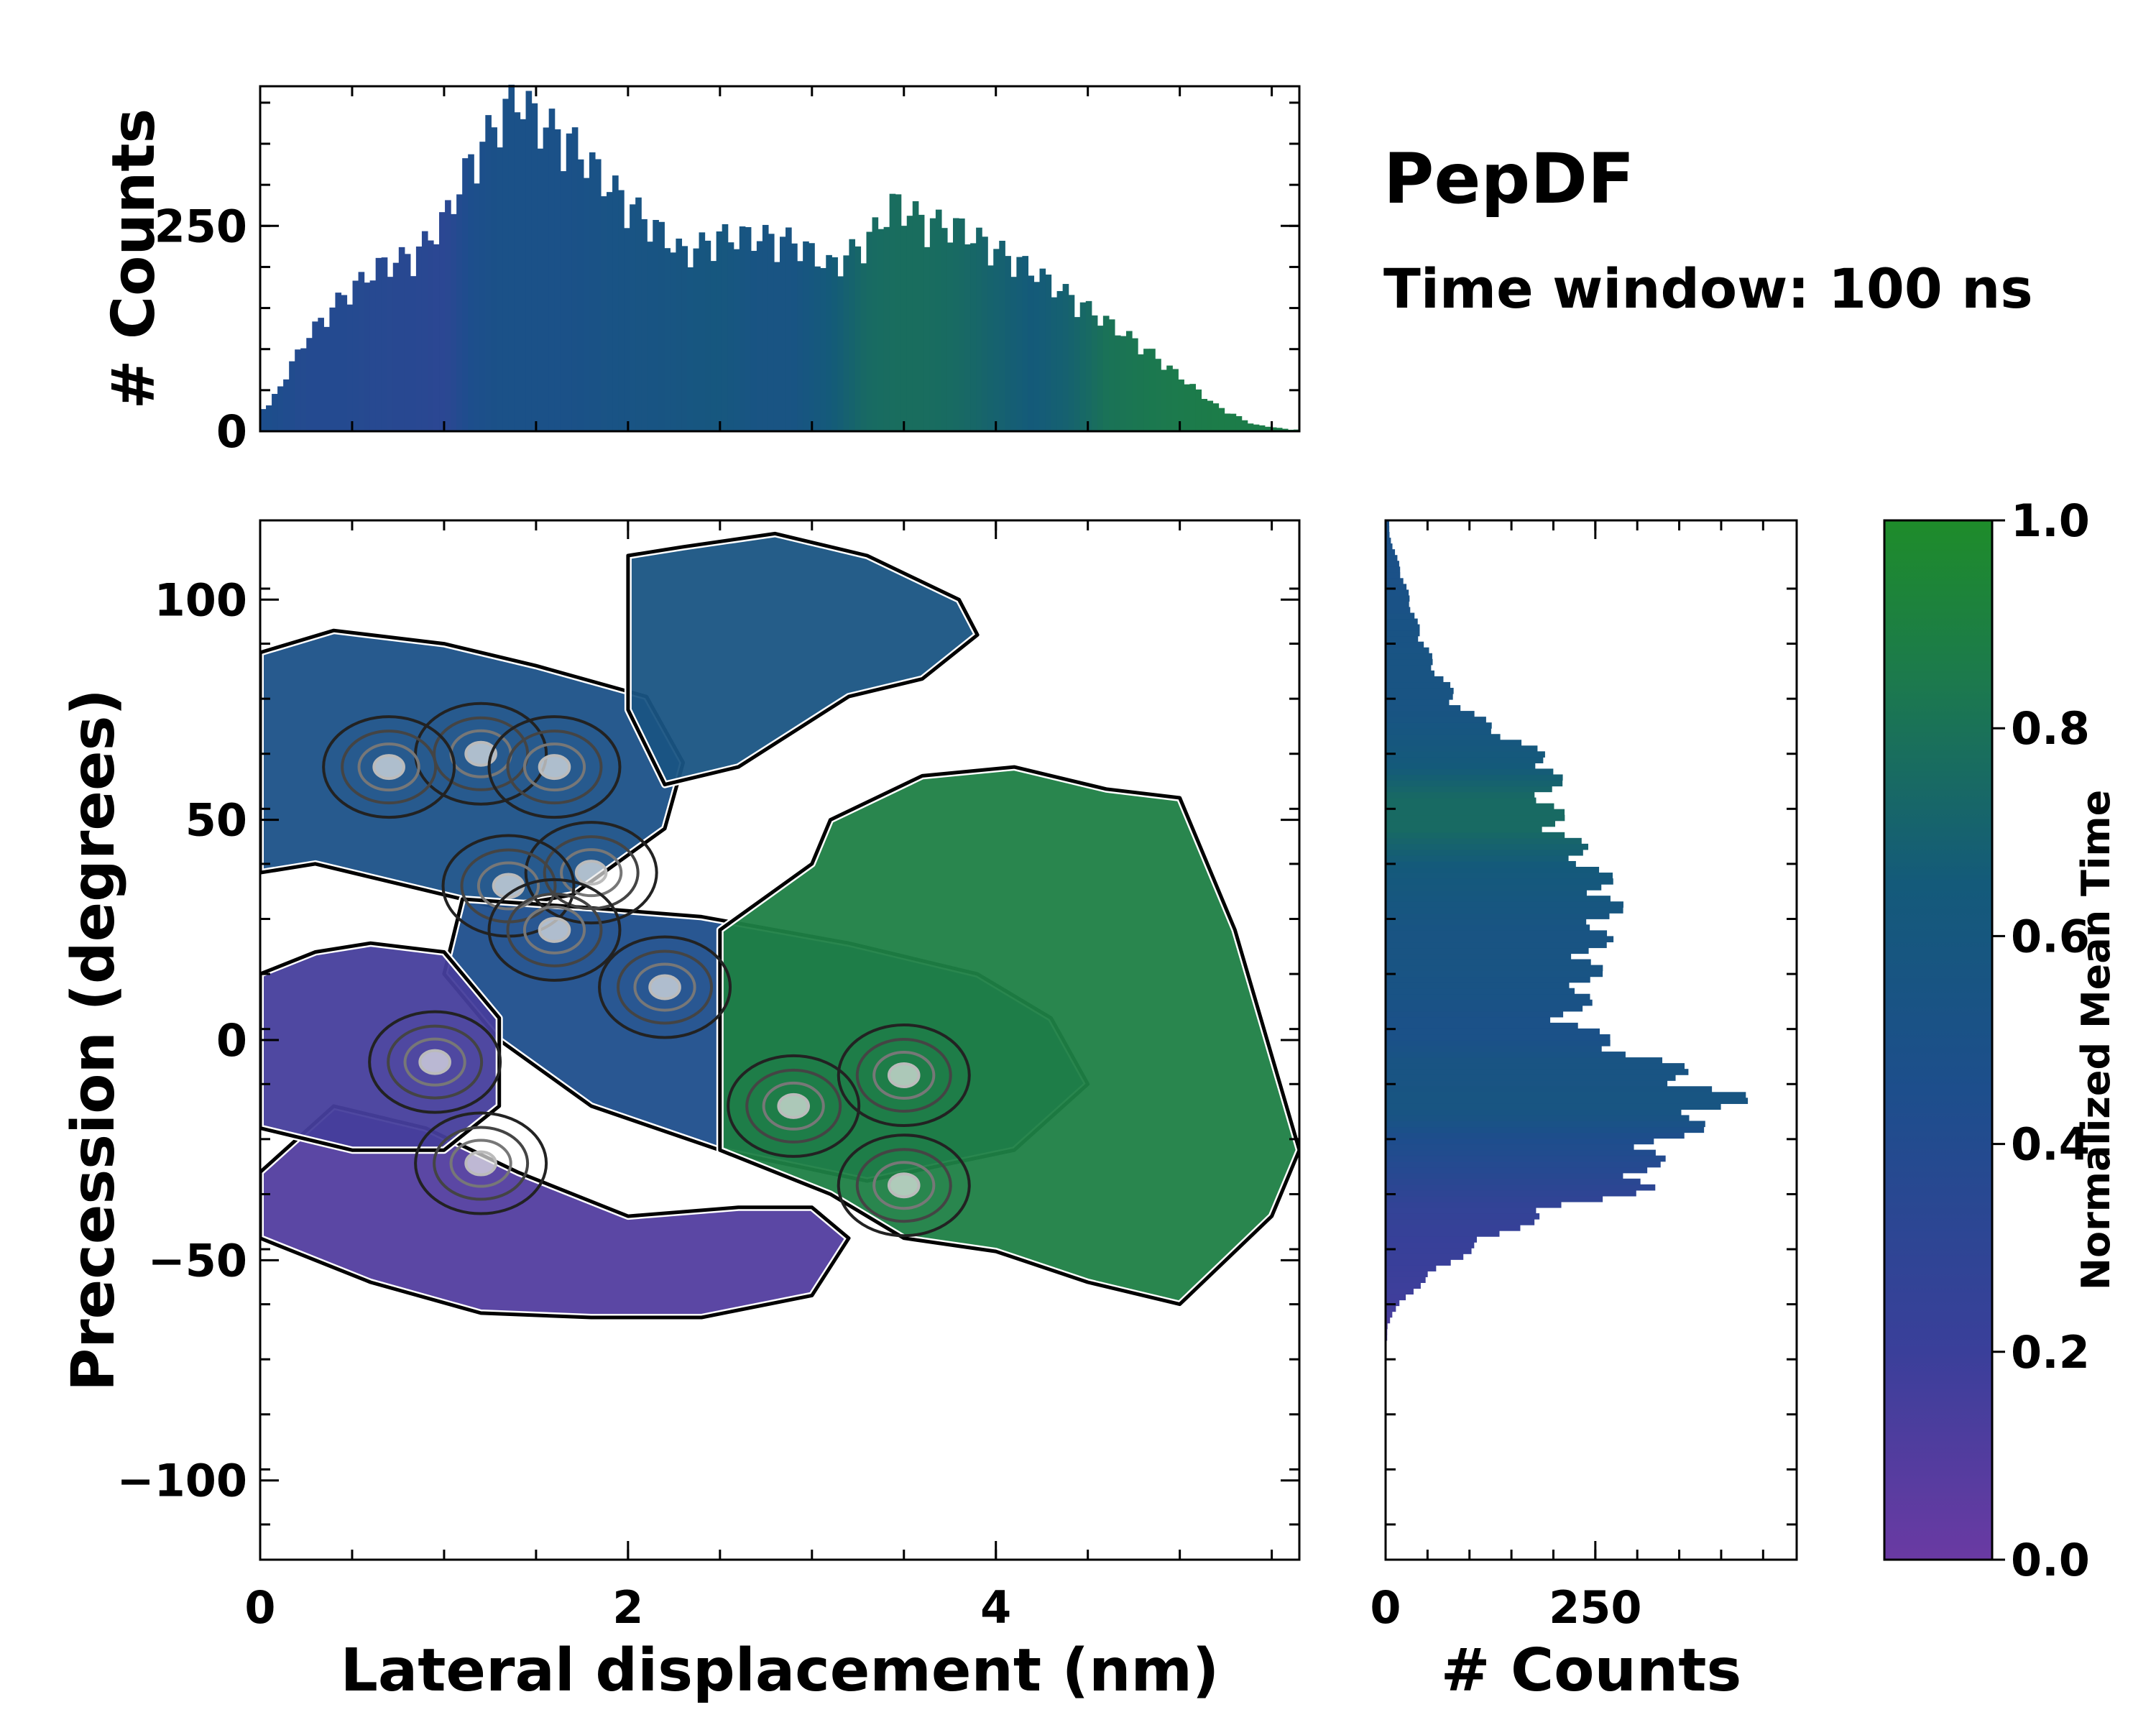 The height and width of the screenshot is (1725, 2156). Describe the element at coordinates (259, 1607) in the screenshot. I see `x-tick-label: 0` at that location.